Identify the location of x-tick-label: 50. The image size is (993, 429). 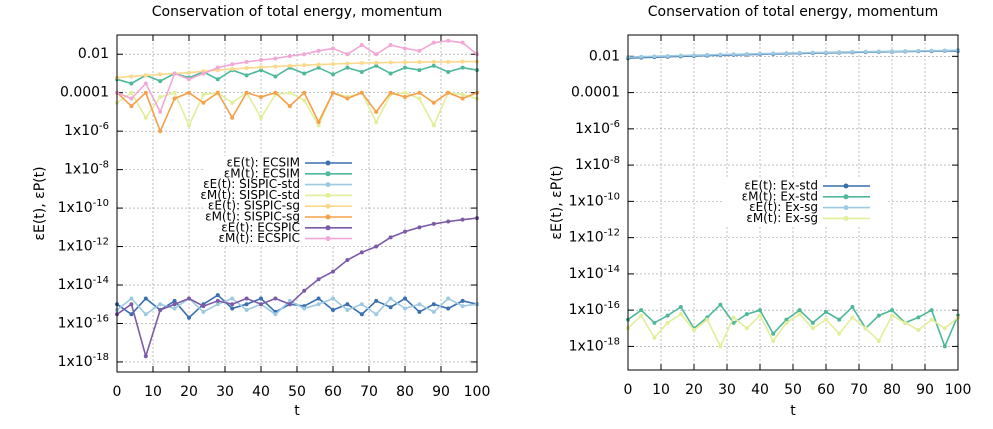
(297, 392).